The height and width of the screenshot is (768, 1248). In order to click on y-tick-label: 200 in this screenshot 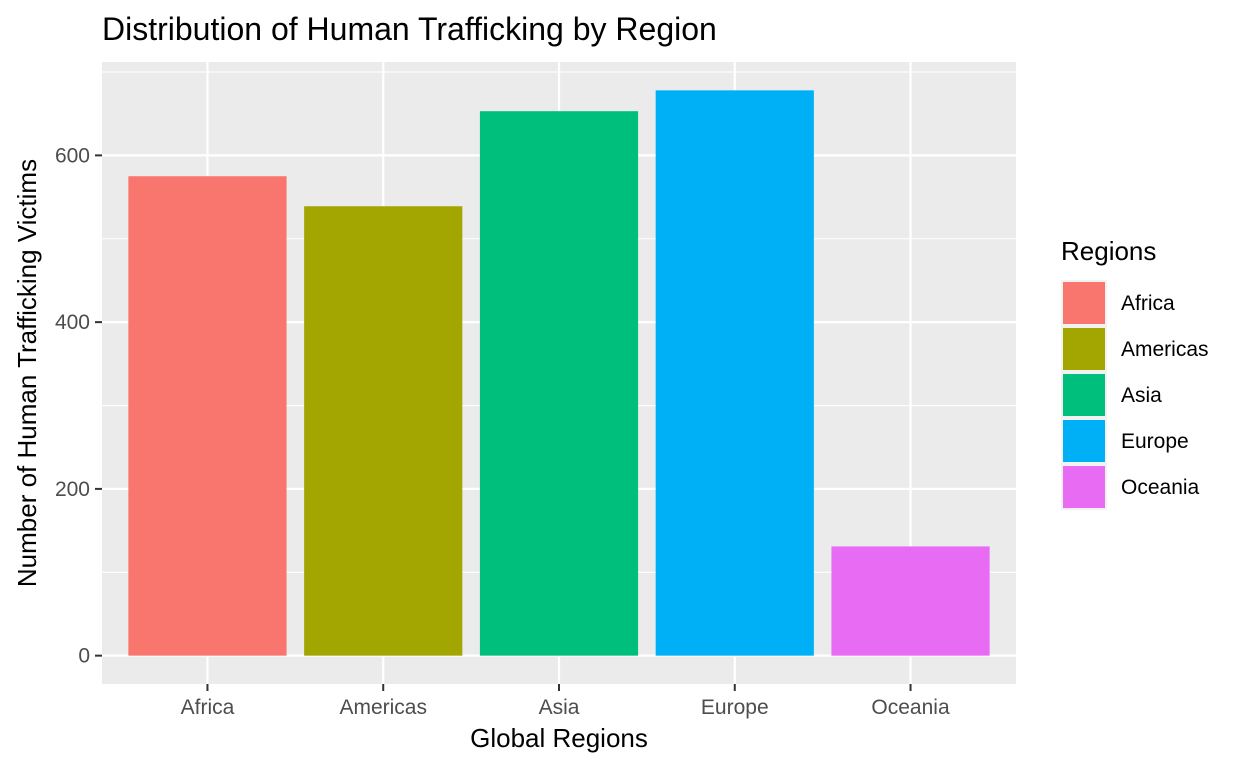, I will do `click(72, 489)`.